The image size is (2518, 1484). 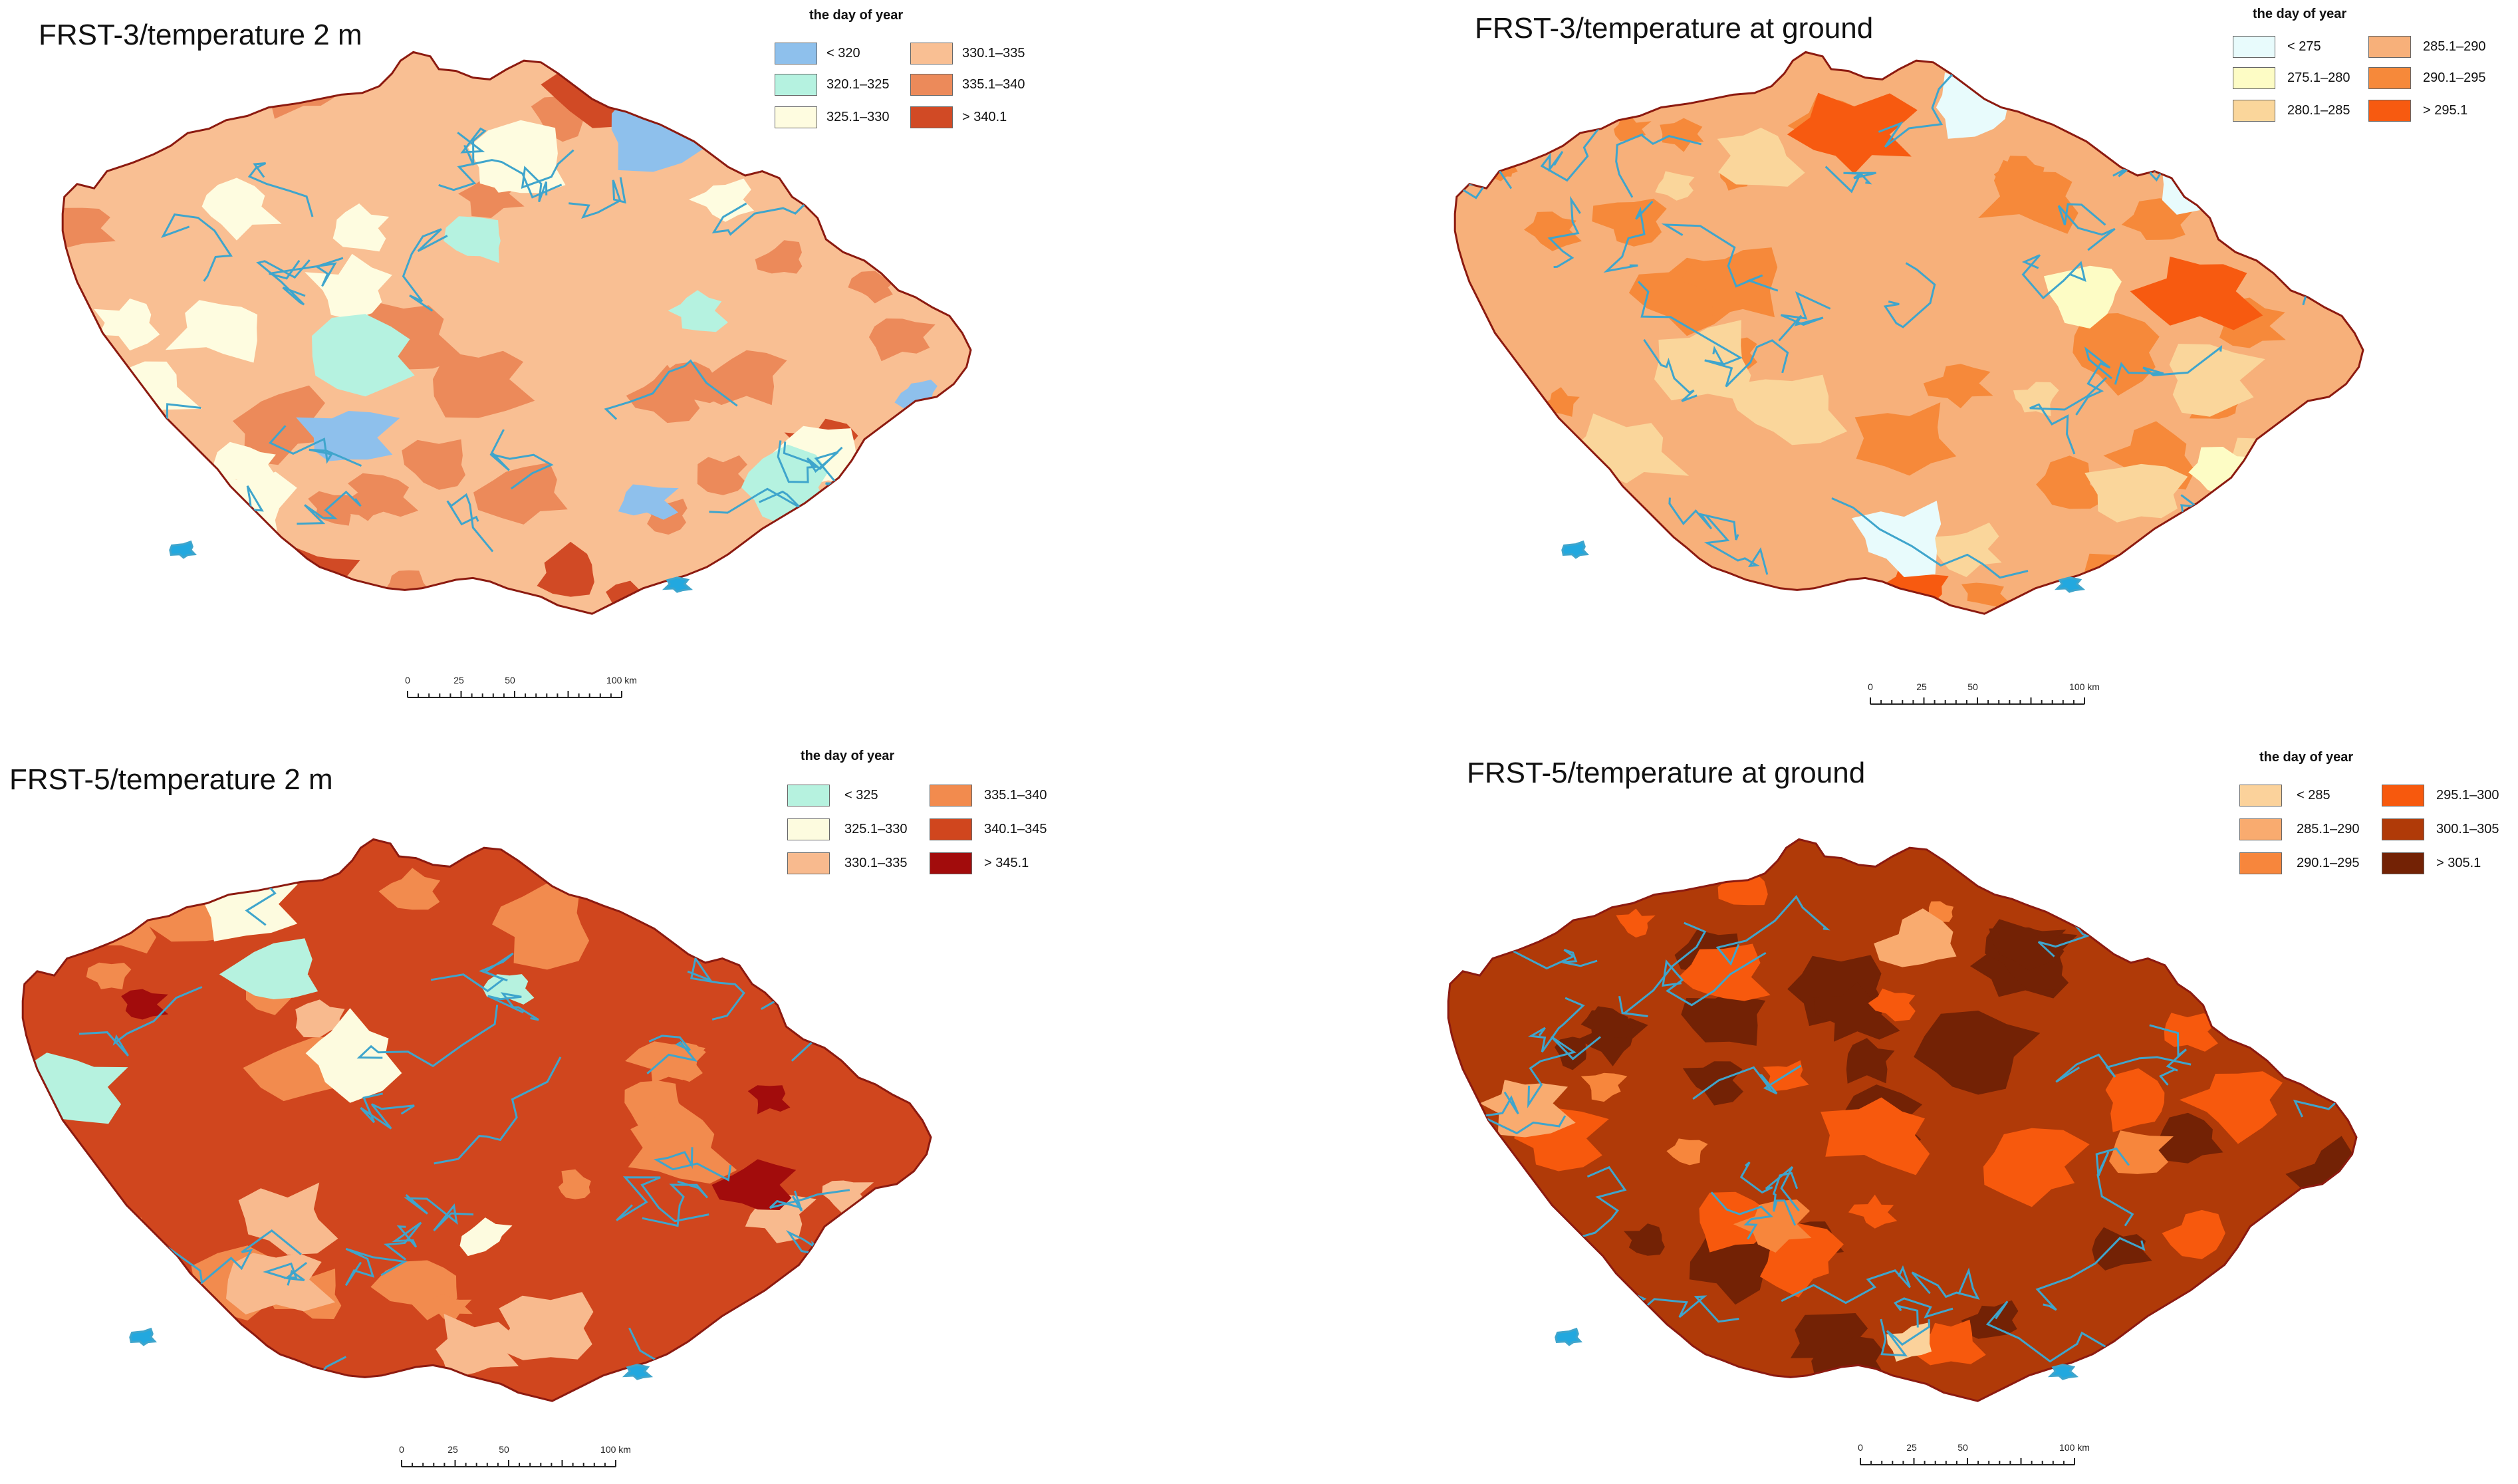 I want to click on scale-label: 25, so click(x=1911, y=1447).